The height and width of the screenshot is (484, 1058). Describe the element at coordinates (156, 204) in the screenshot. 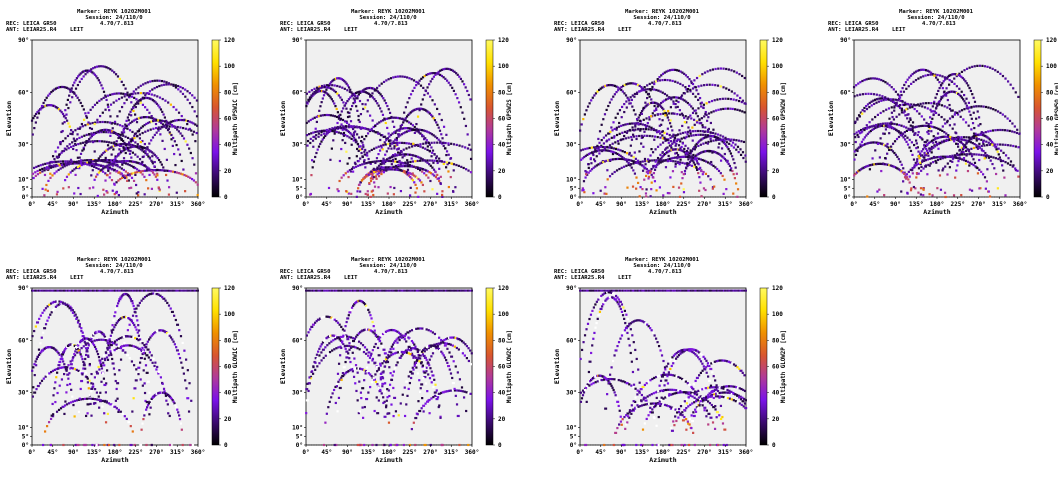

I see `x-tick-label: 270°` at that location.